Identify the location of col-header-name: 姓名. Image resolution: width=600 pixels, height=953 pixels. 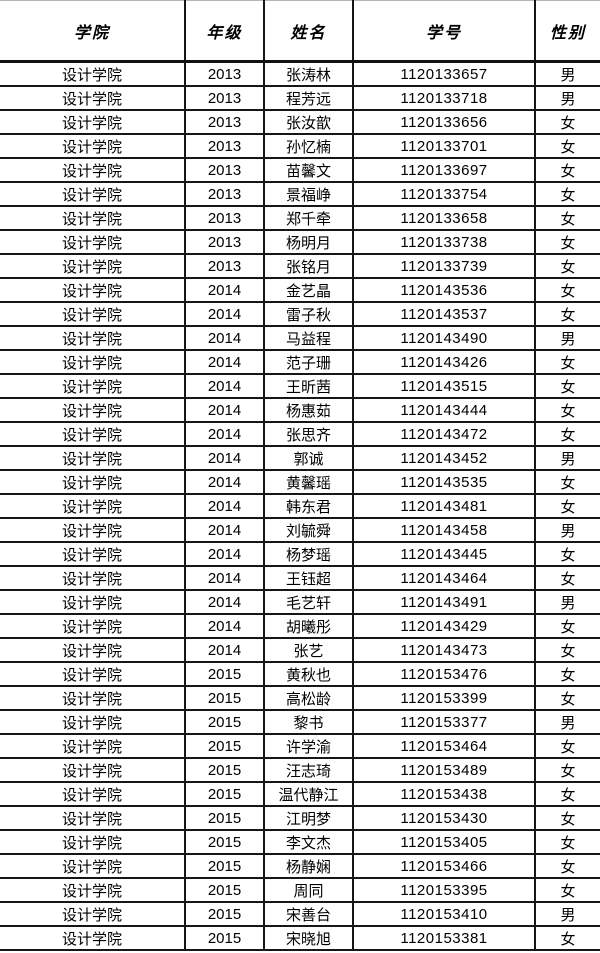
(308, 31).